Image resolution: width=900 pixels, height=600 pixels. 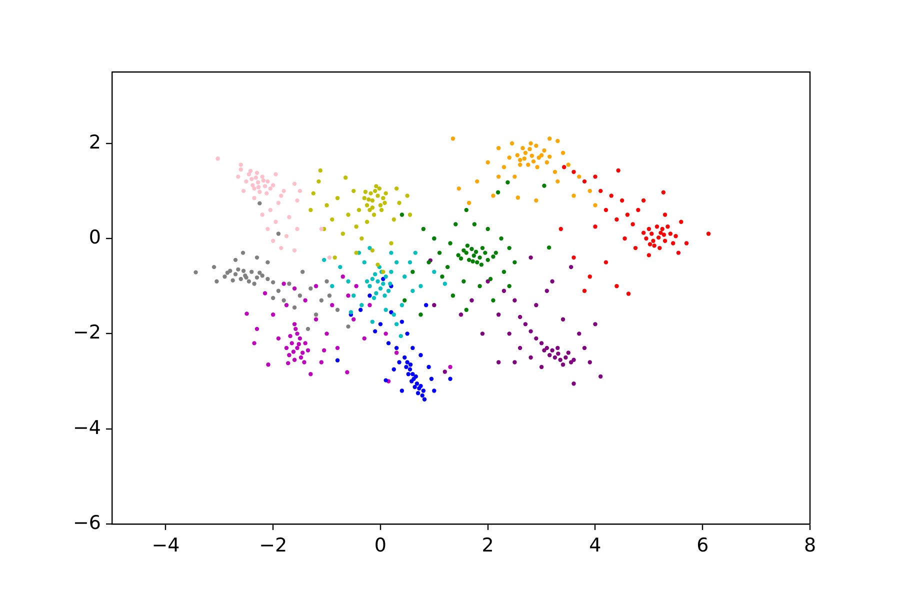 What do you see at coordinates (86, 523) in the screenshot?
I see `y-tick-label: −6` at bounding box center [86, 523].